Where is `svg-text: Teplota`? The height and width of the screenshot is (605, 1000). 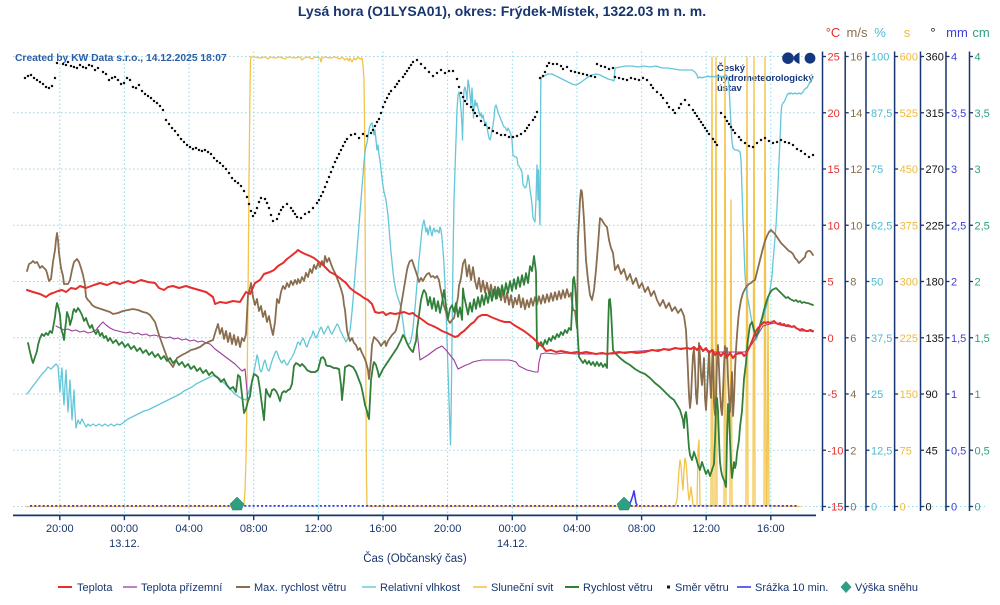 svg-text: Teplota is located at coordinates (95, 588).